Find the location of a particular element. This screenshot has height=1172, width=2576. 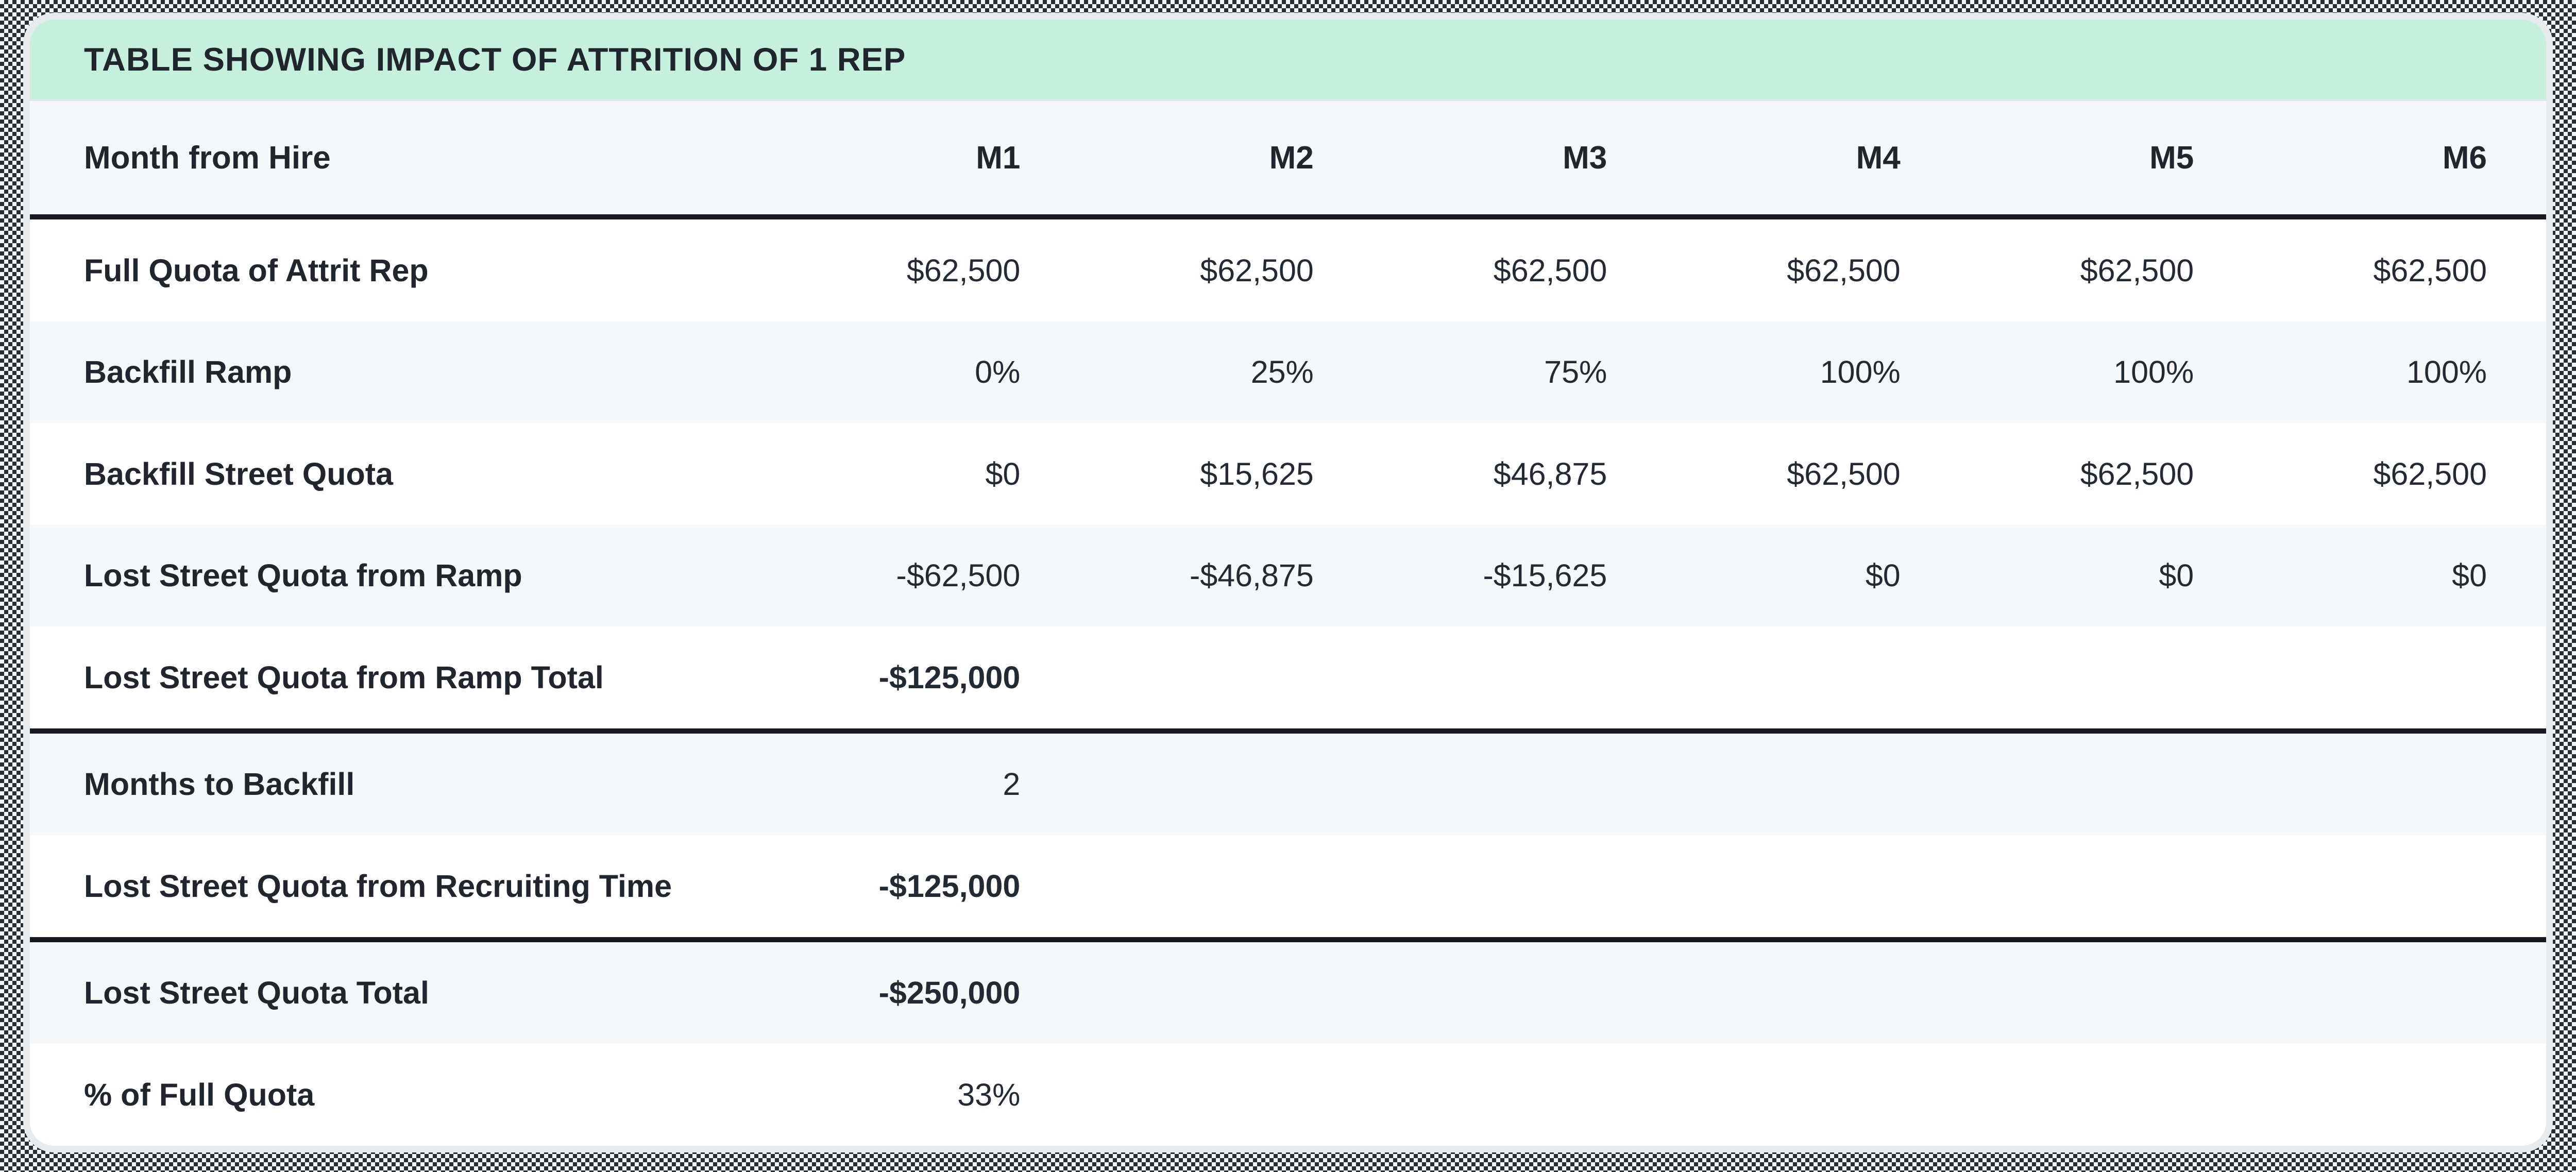

row-value-m1: -$250,000 is located at coordinates (949, 993).